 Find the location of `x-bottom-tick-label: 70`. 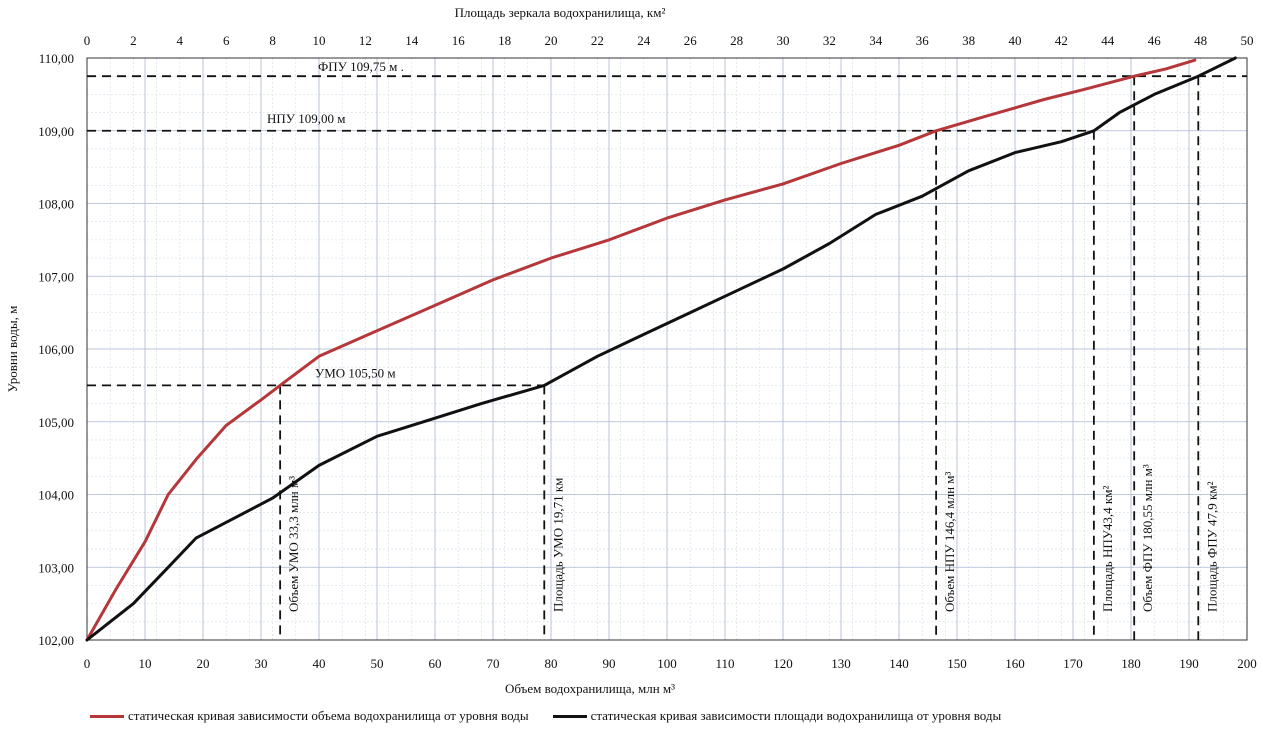

x-bottom-tick-label: 70 is located at coordinates (493, 663).